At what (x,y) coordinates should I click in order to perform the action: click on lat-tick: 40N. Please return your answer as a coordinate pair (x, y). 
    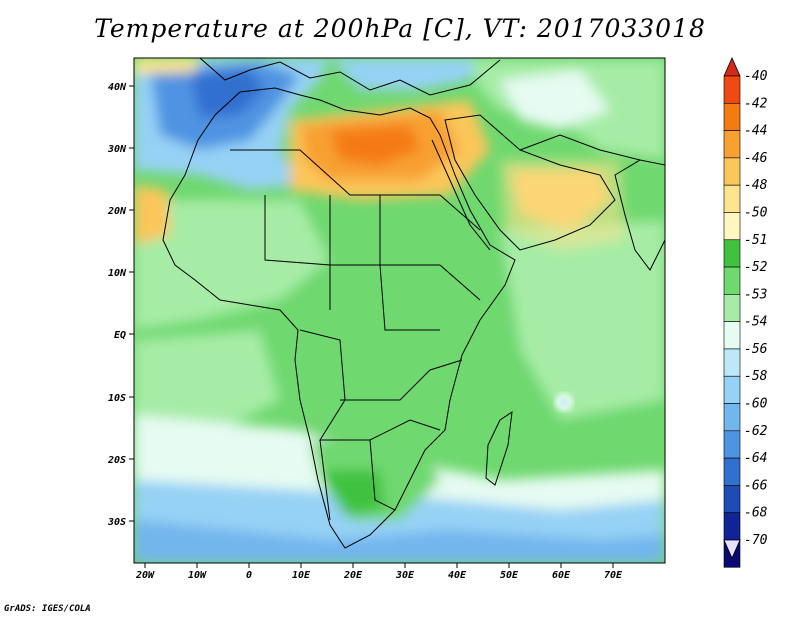
    Looking at the image, I should click on (121, 87).